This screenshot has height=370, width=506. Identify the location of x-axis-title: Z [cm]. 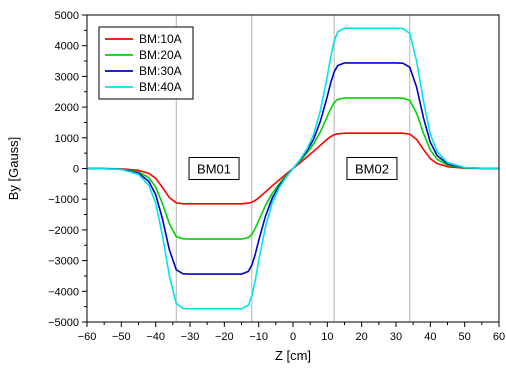
(293, 355).